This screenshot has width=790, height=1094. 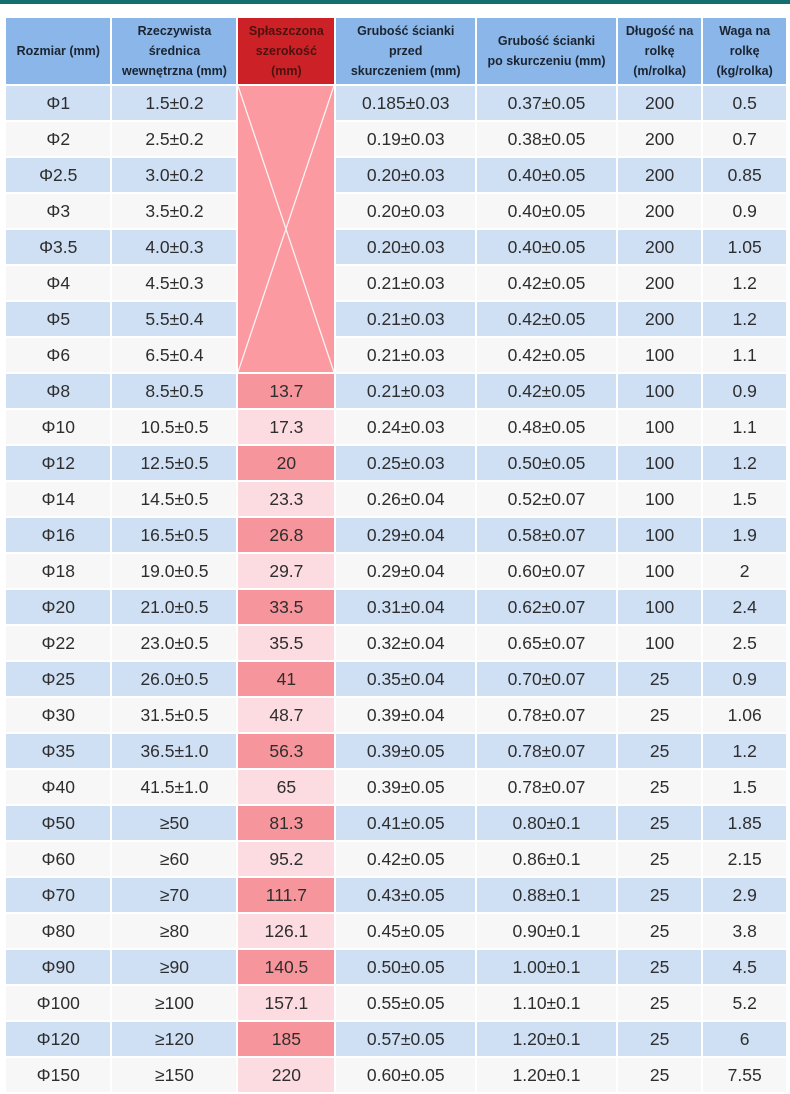 What do you see at coordinates (406, 1039) in the screenshot?
I see `wall-before-cell: 0.57±0.05` at bounding box center [406, 1039].